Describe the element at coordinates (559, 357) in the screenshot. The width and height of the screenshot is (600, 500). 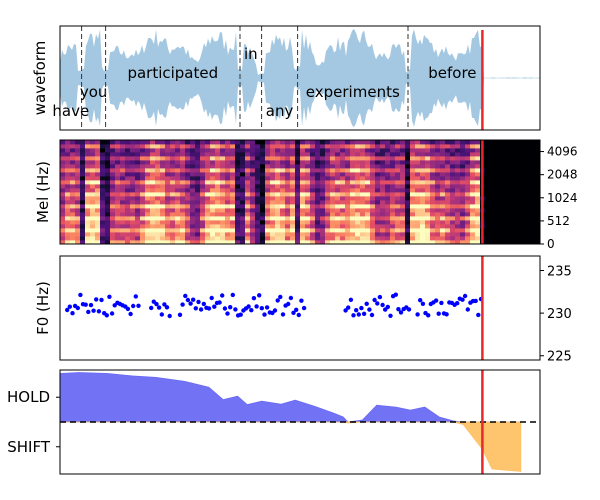
I see `f0-ytick-label: 225` at that location.